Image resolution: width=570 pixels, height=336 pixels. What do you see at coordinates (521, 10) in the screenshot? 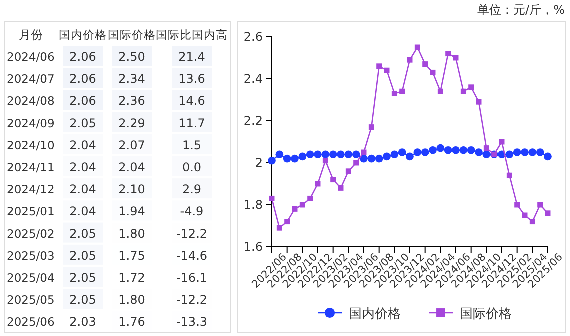
I see `text: 单位：元/斤，%` at bounding box center [521, 10].